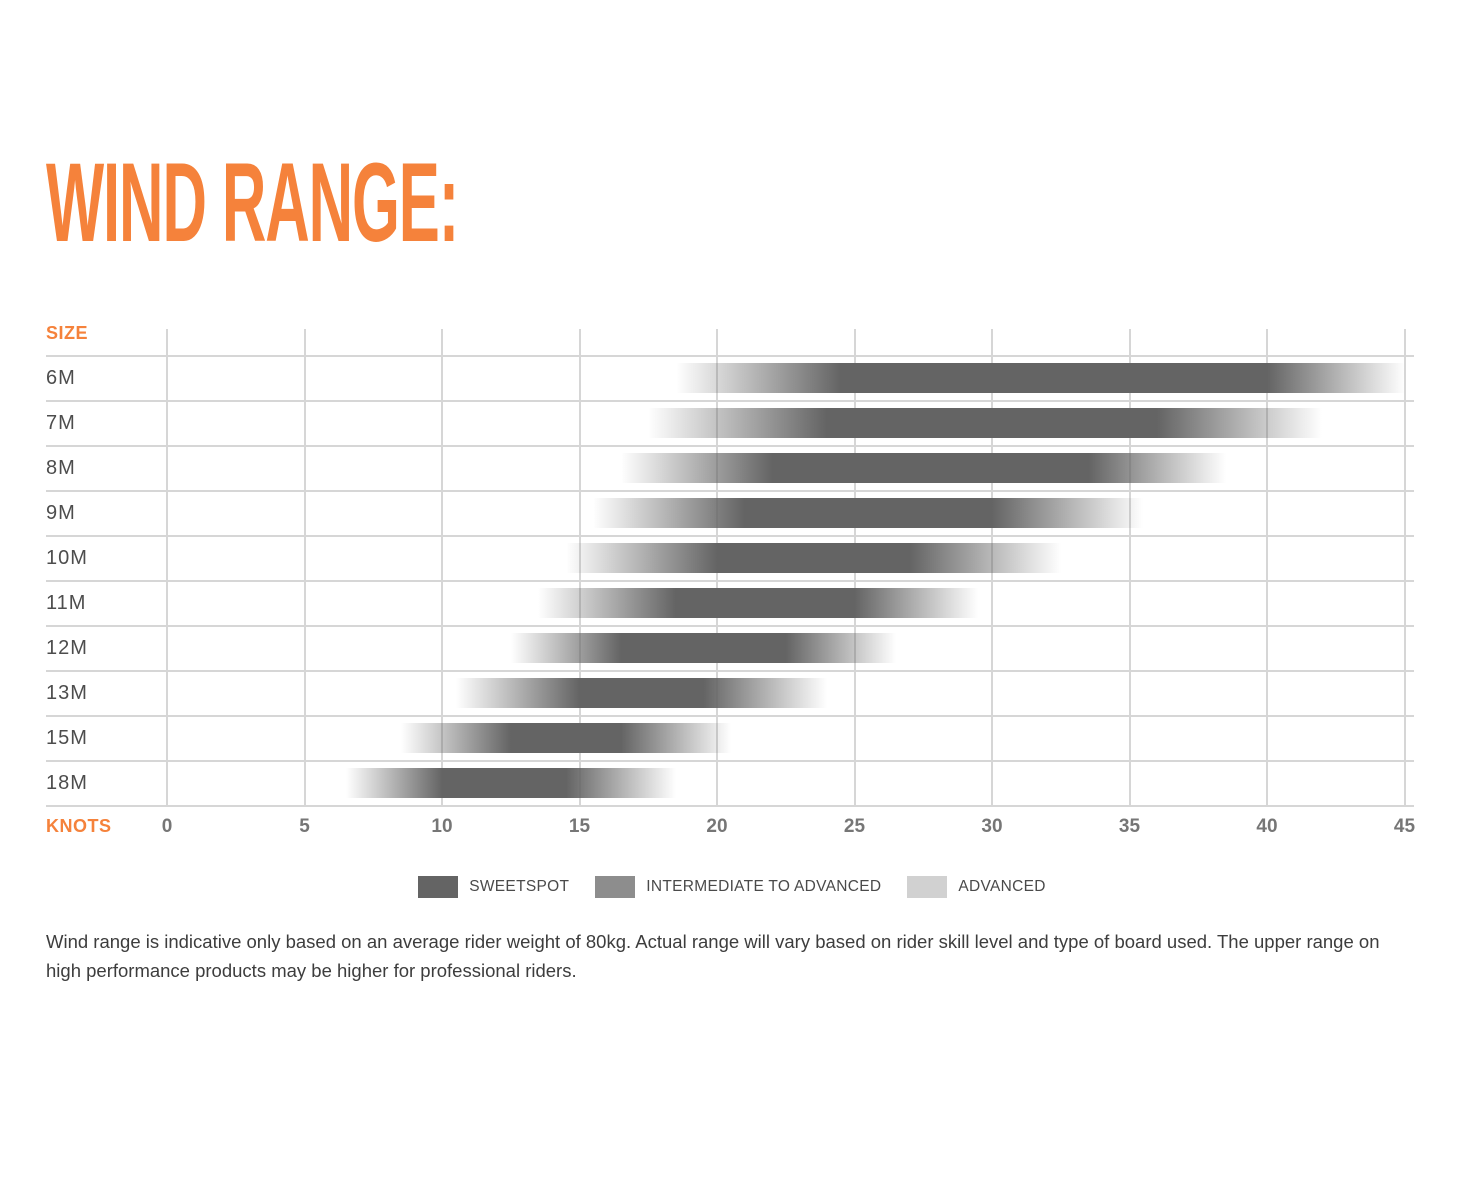 Image resolution: width=1464 pixels, height=1190 pixels. Describe the element at coordinates (67, 333) in the screenshot. I see `y-axis-label: SIZE` at that location.